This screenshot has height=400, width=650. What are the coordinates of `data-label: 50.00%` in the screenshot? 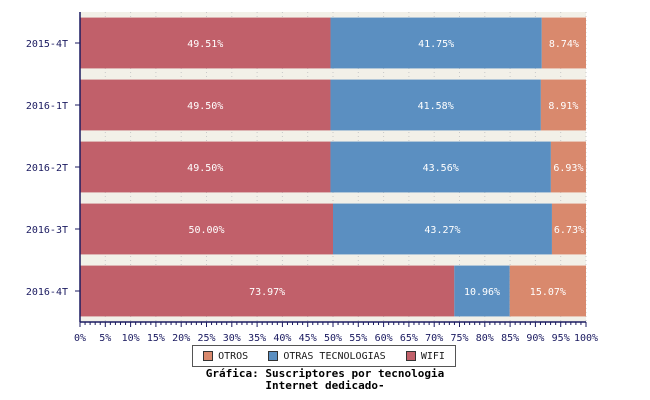 It's located at (206, 230).